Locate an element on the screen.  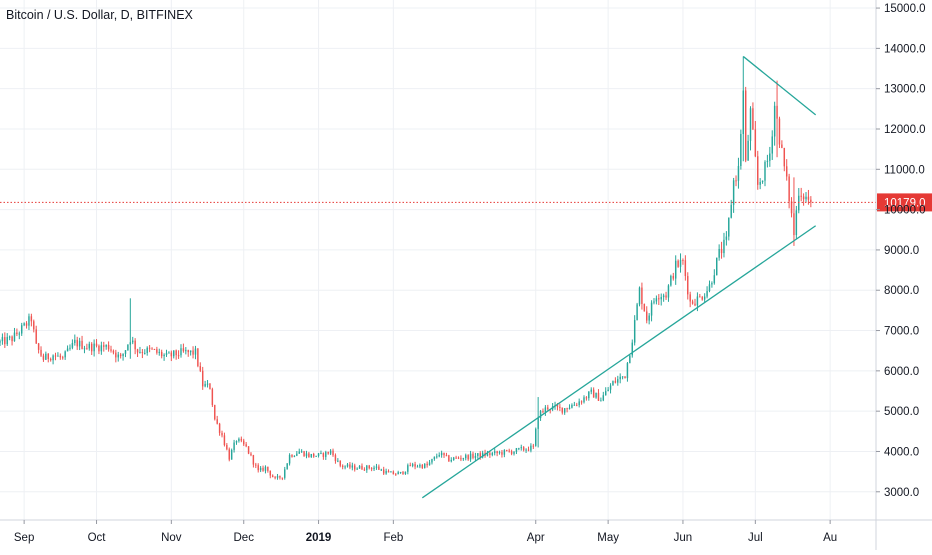
y-tick-label: 3000.0 is located at coordinates (901, 493).